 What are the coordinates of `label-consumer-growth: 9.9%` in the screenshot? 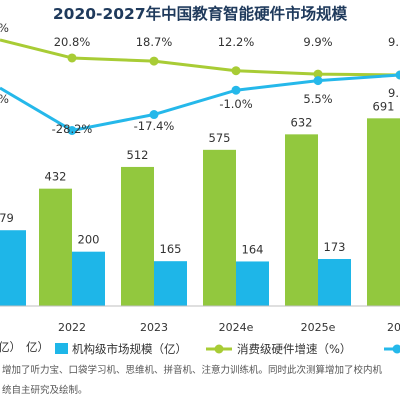 It's located at (317, 42).